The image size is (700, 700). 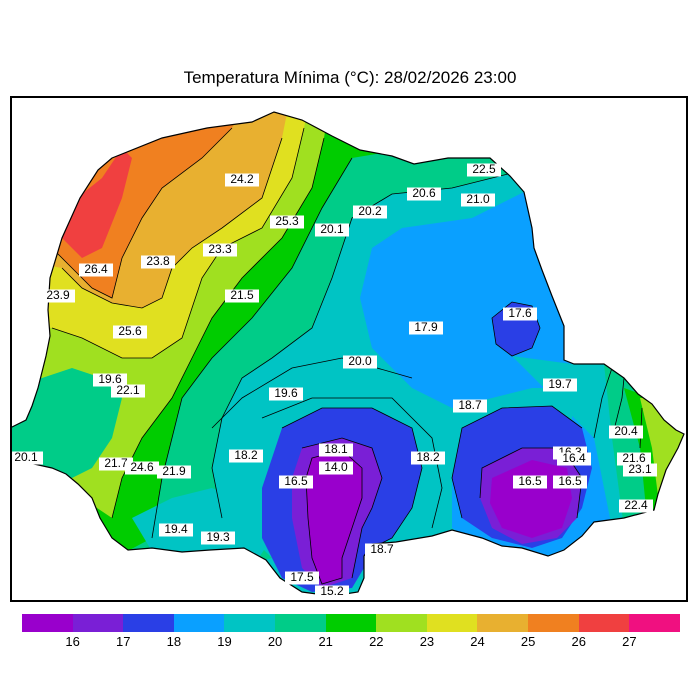 I want to click on contour-label-text: 21.0, so click(x=478, y=199).